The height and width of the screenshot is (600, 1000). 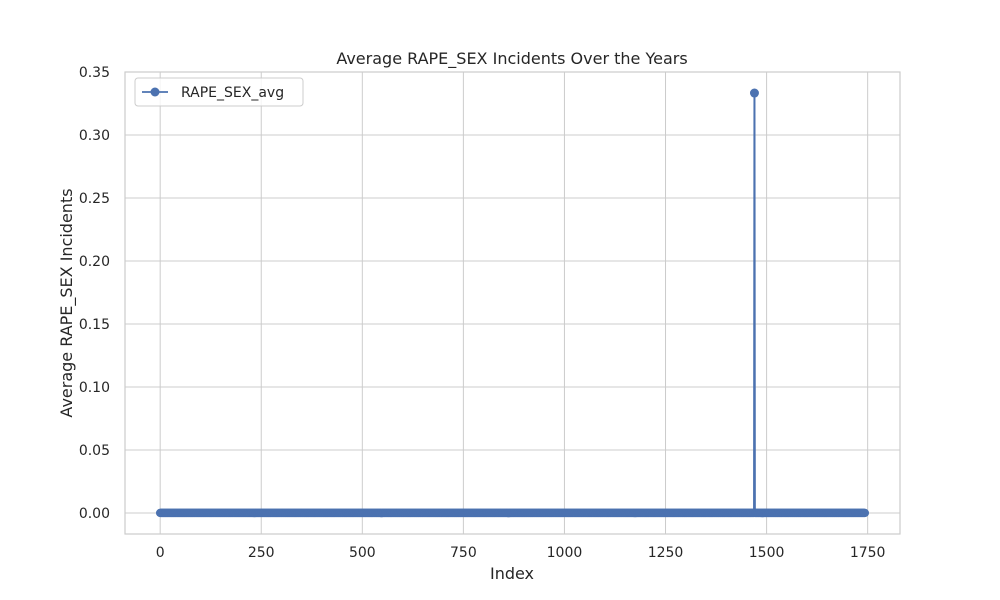 I want to click on y-tick-label: 0.30, so click(x=94, y=136).